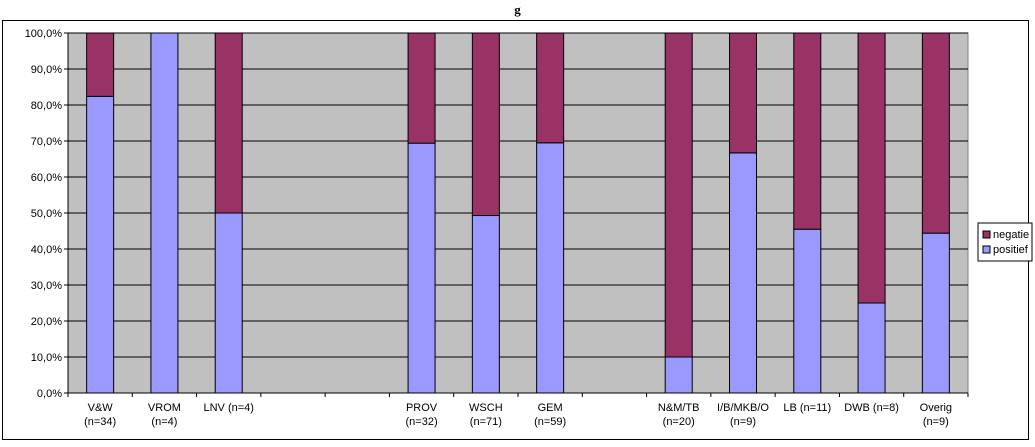 The width and height of the screenshot is (1035, 447). Describe the element at coordinates (743, 408) in the screenshot. I see `x-tick-label: I/B/MKB/O` at that location.